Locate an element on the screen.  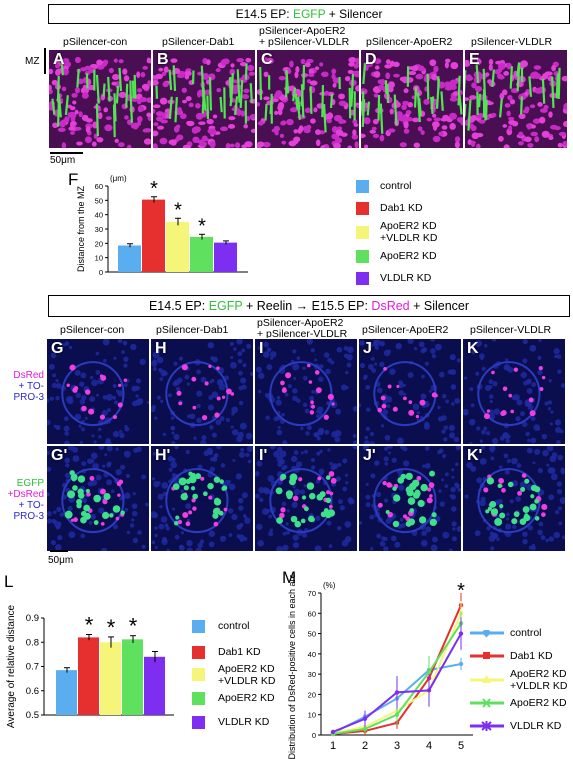
x-tick-label: 5 is located at coordinates (461, 746).